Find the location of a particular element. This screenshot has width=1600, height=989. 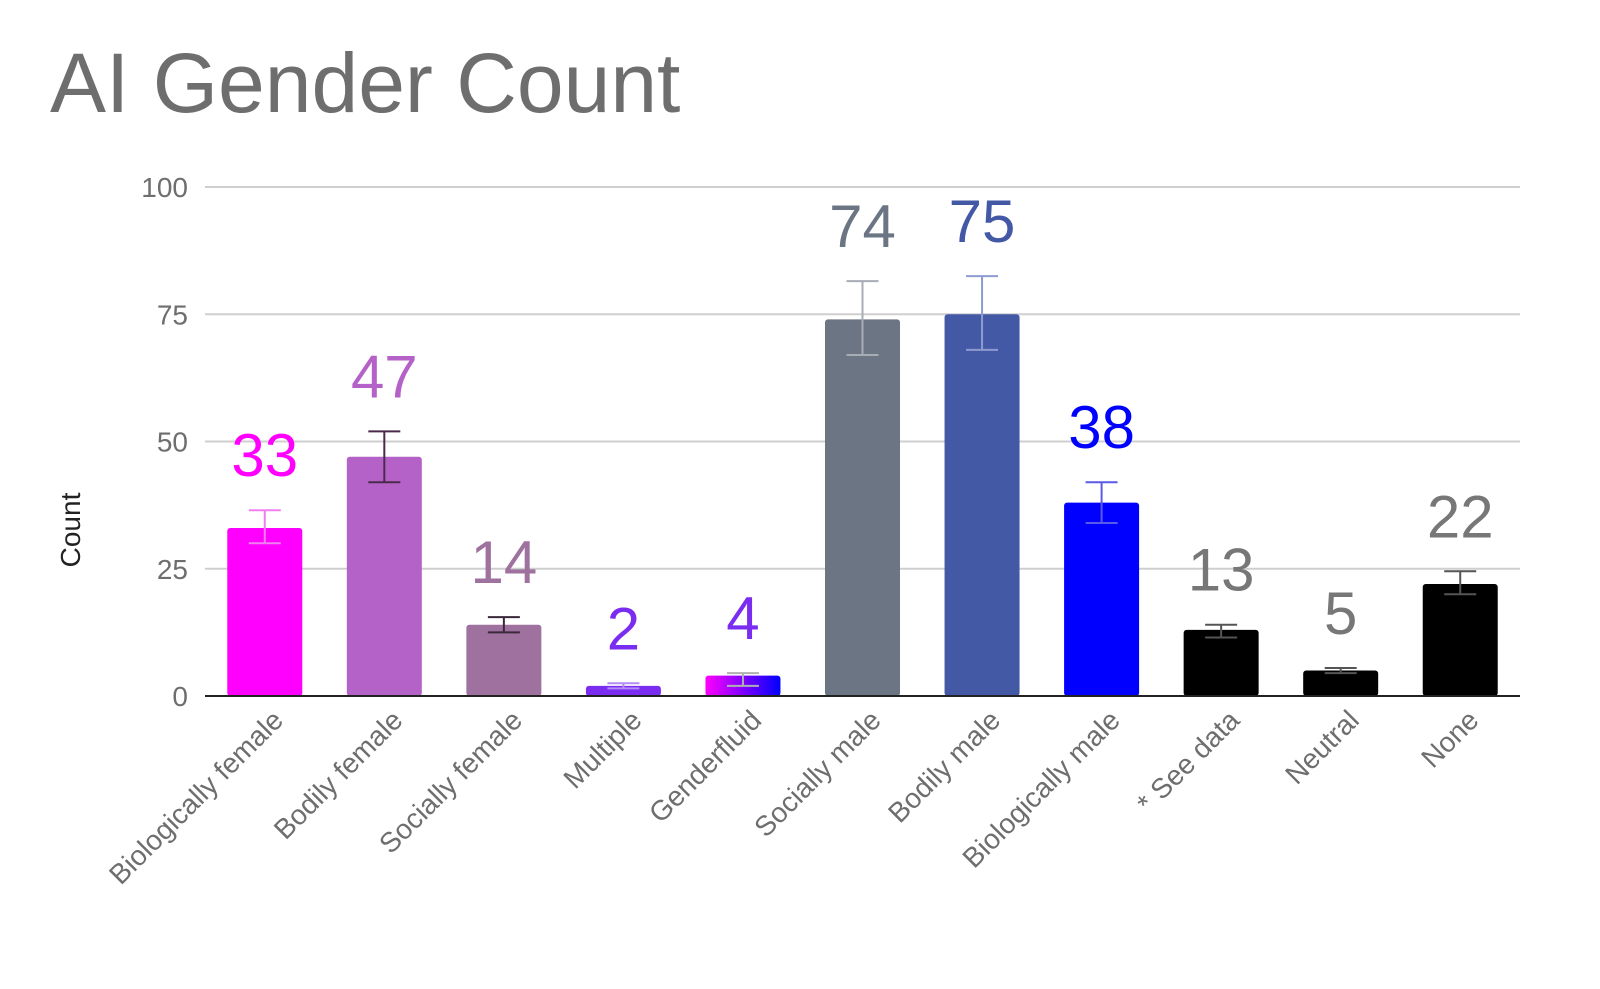

bar-multiple is located at coordinates (623, 690).